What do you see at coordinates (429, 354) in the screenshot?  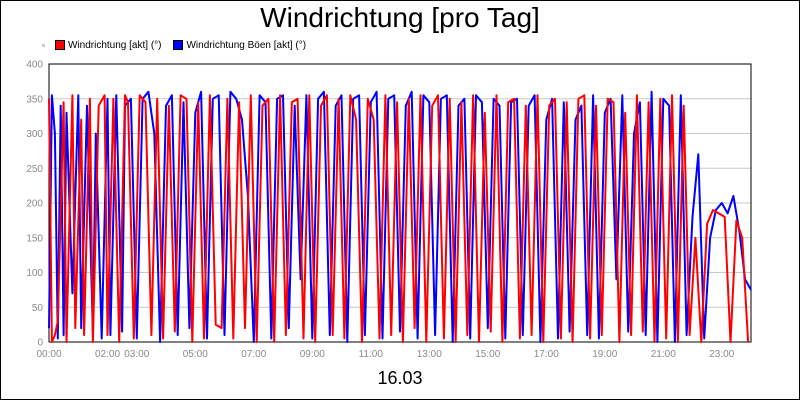 I see `x-tick-label: 13:00` at bounding box center [429, 354].